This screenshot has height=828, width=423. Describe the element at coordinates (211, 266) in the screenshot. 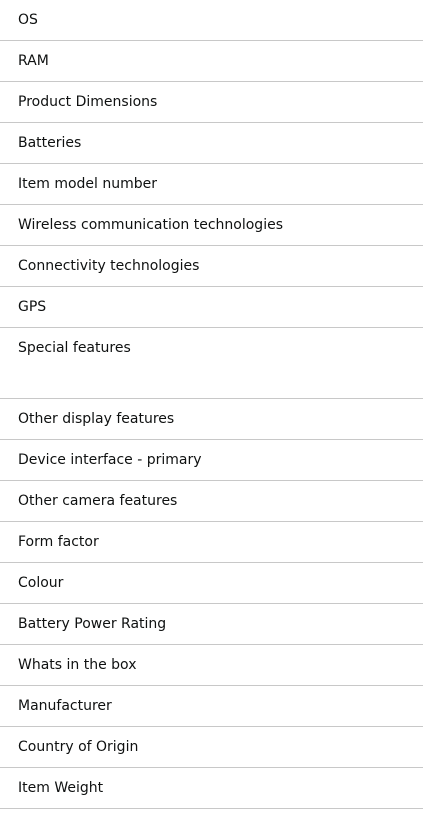

I see `spec-row-connectivity: Connectivity technologies` at that location.